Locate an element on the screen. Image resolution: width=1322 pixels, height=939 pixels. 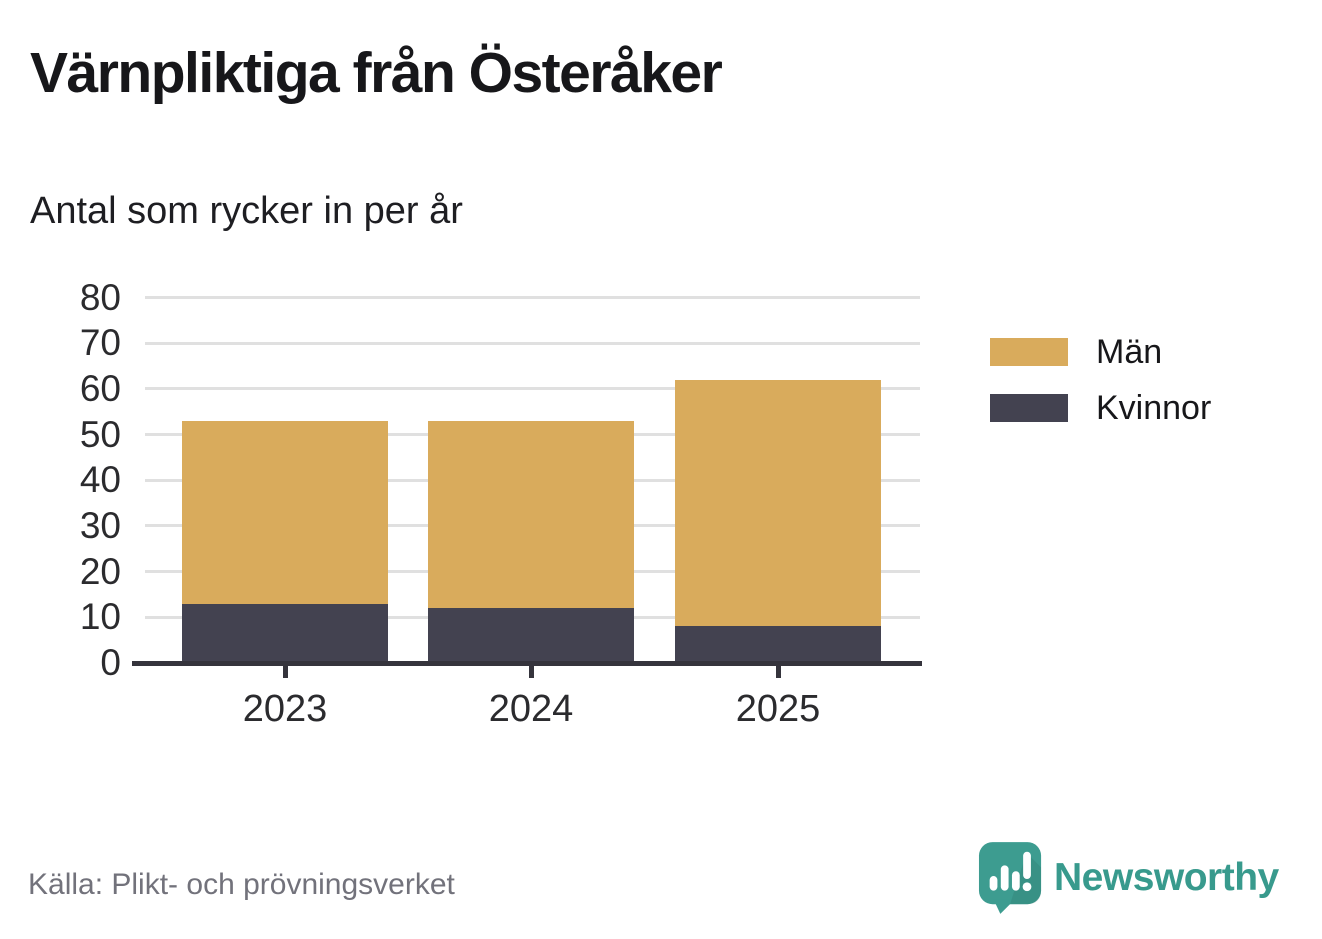
y-axis-tick-label: 10 is located at coordinates (100, 617).